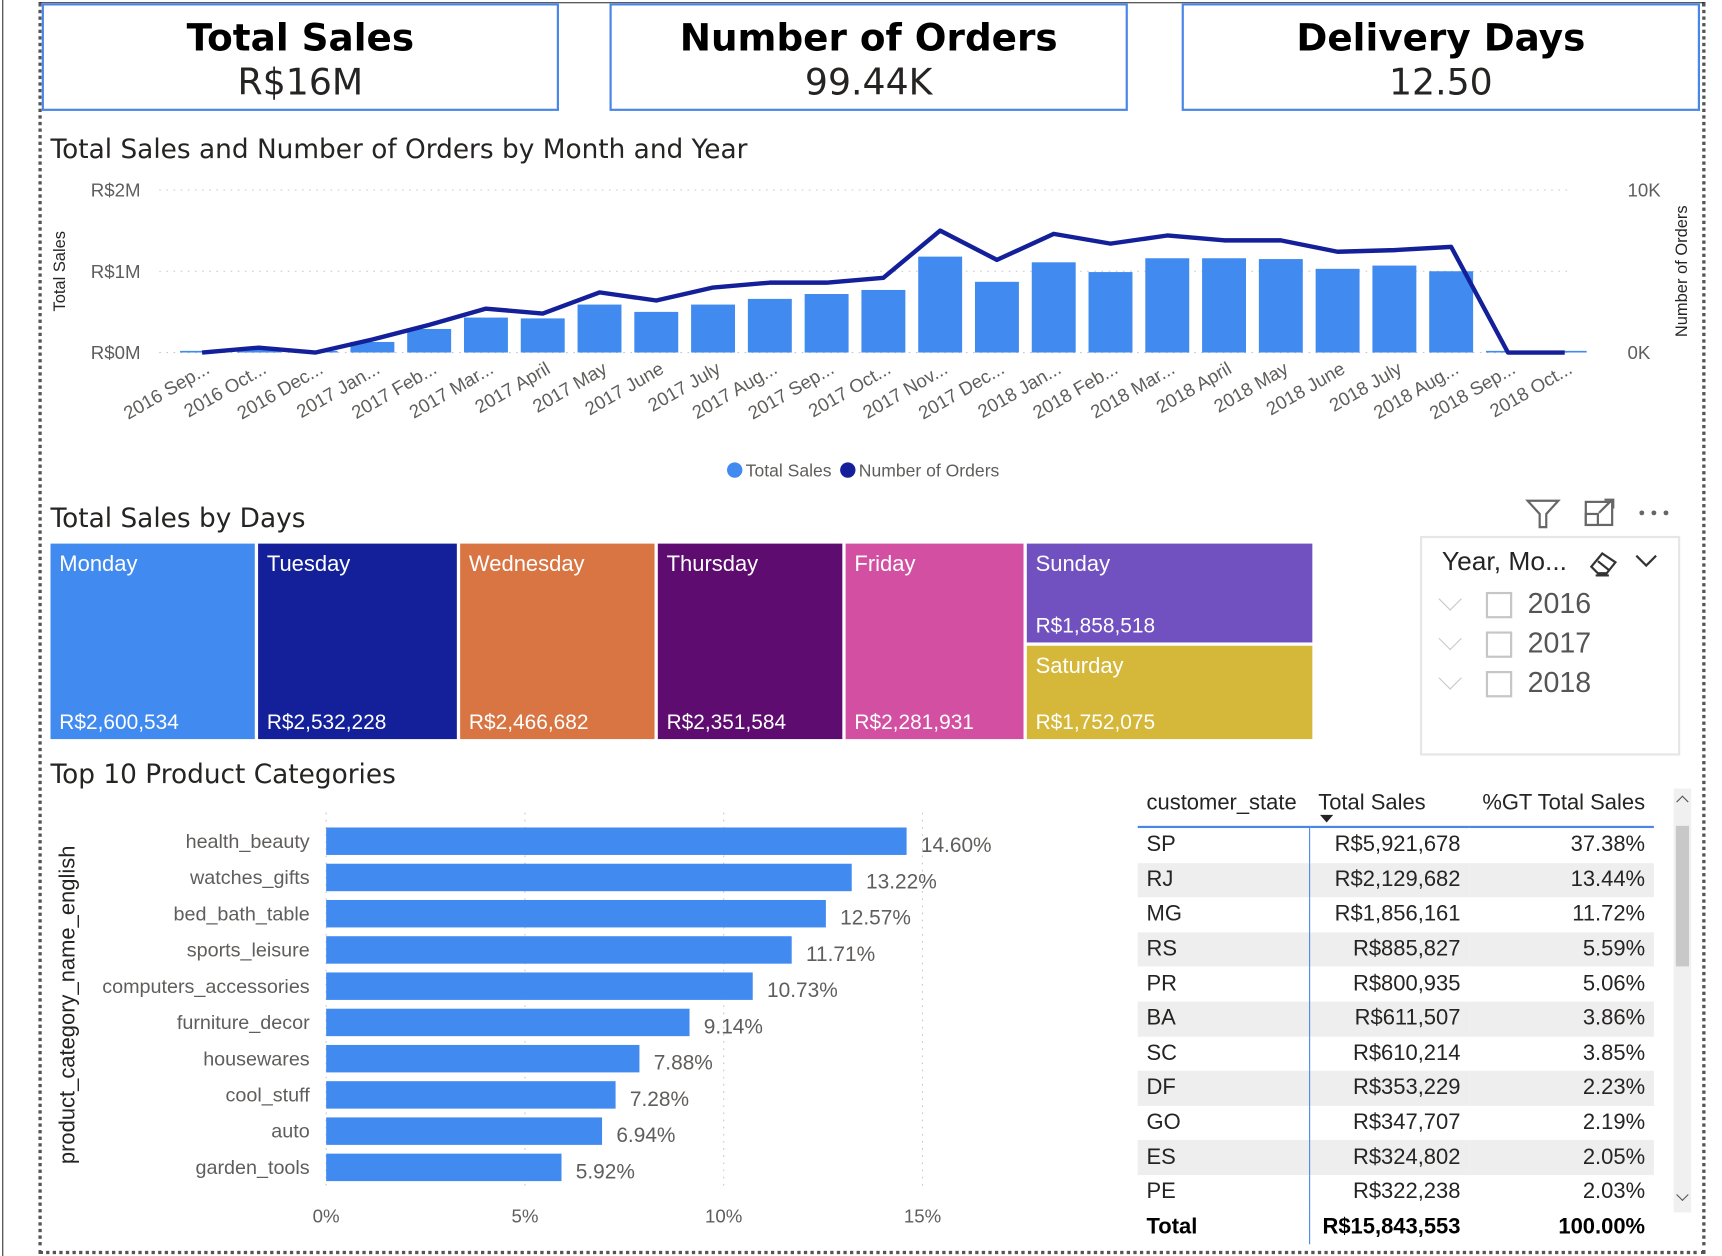  I want to click on total-percent: 100.00%, so click(1602, 1226).